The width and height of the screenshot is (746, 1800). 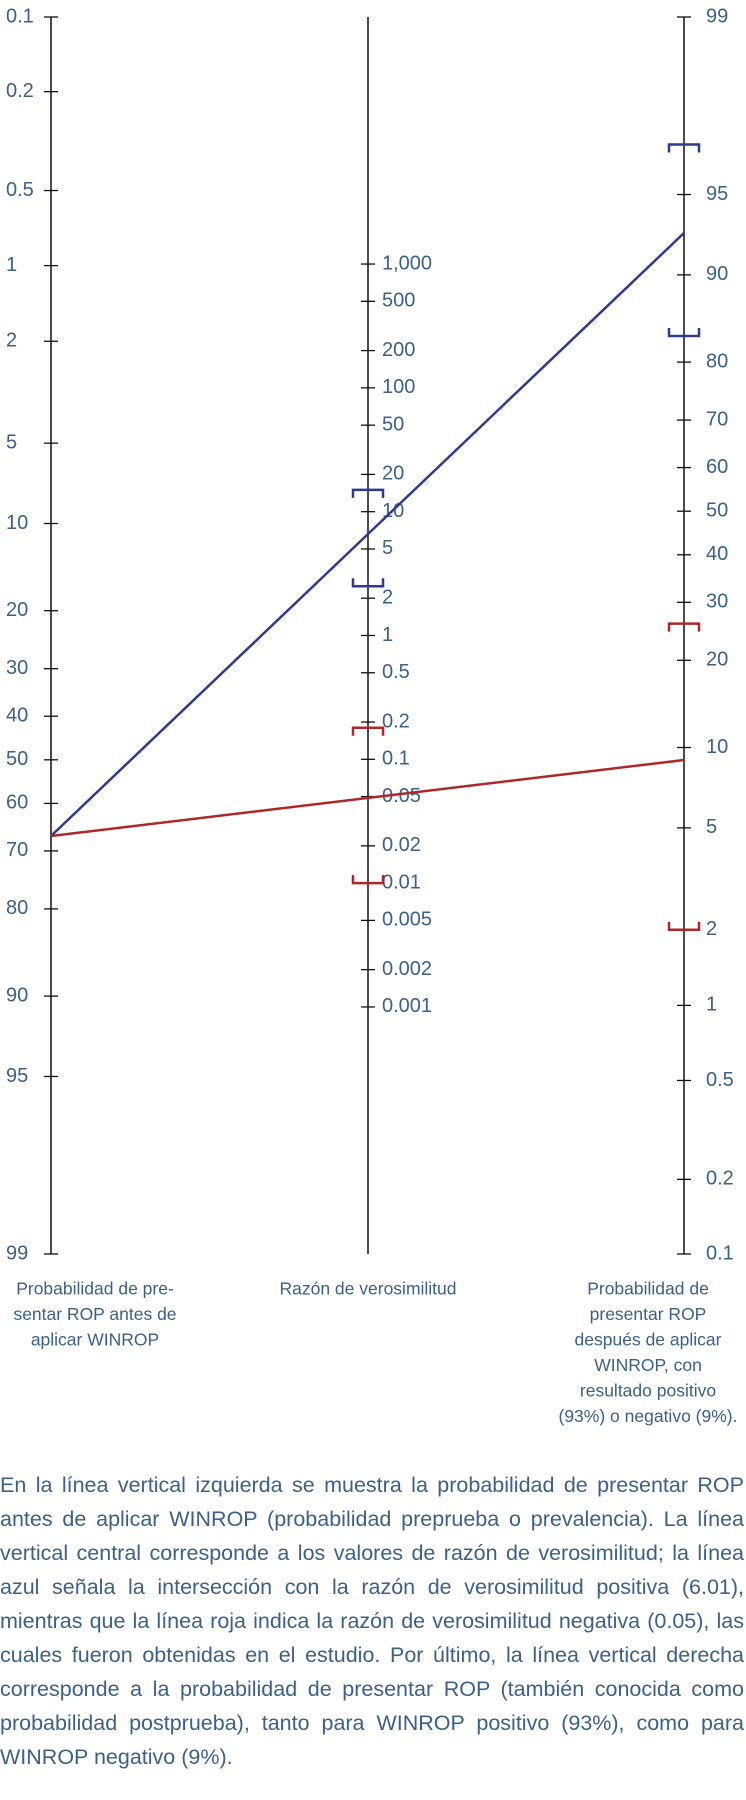 I want to click on nomogram-line, so click(x=367, y=798).